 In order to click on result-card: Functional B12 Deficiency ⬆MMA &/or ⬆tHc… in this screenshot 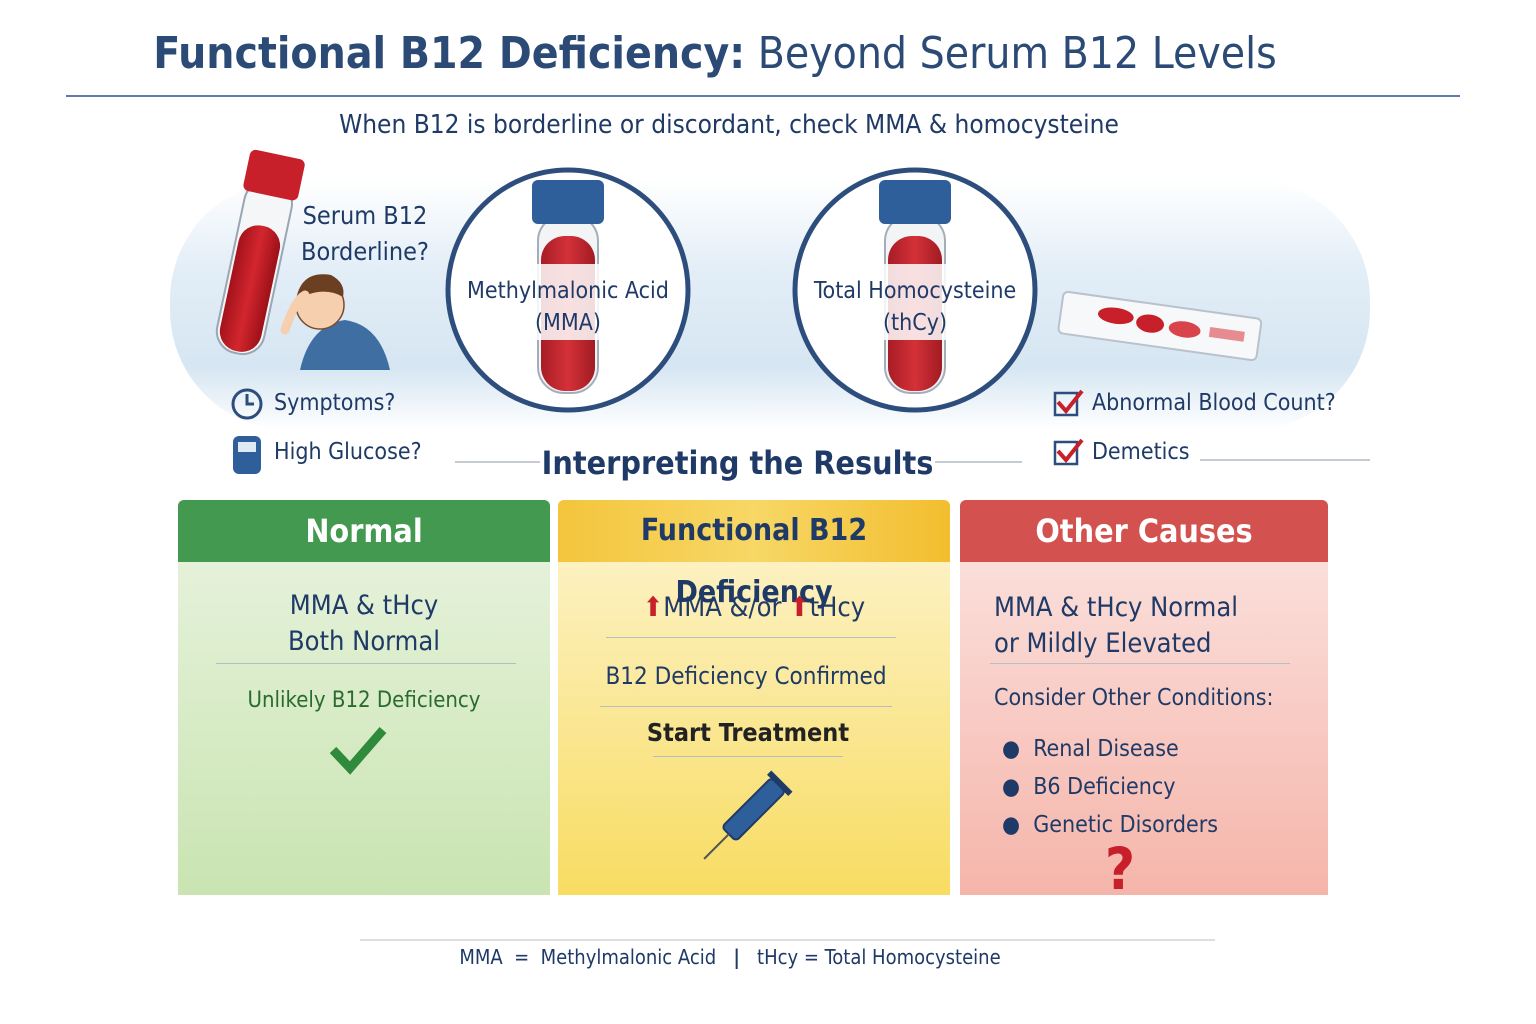, I will do `click(754, 697)`.